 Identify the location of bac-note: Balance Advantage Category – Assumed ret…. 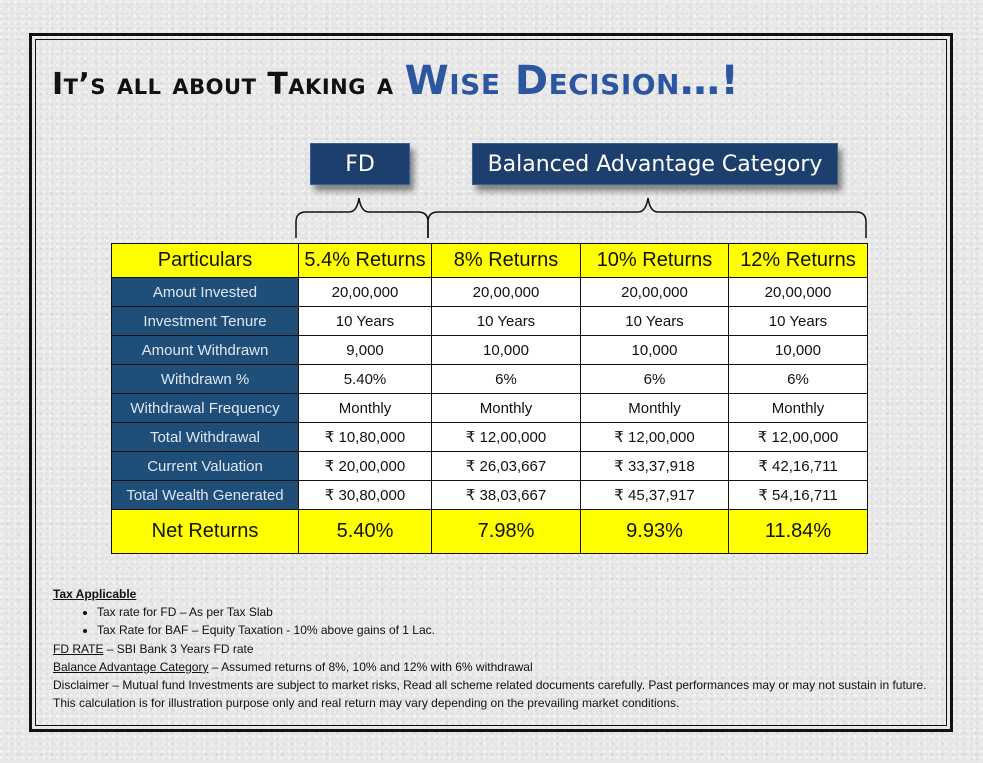
(493, 667).